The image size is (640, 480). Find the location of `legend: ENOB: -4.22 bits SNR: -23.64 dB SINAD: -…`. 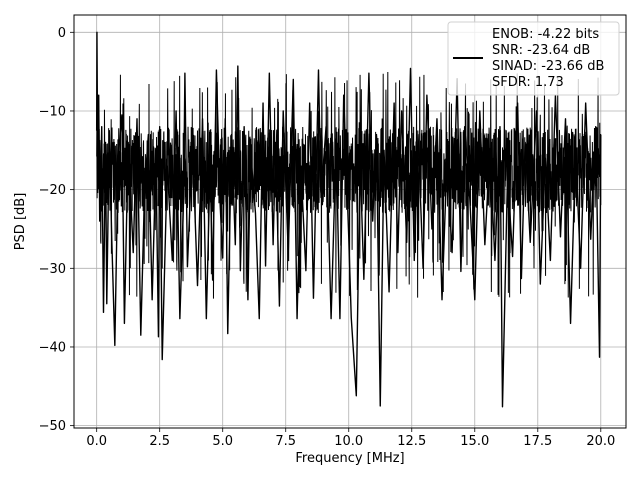

legend: ENOB: -4.22 bits SNR: -23.64 dB SINAD: -… is located at coordinates (533, 58).